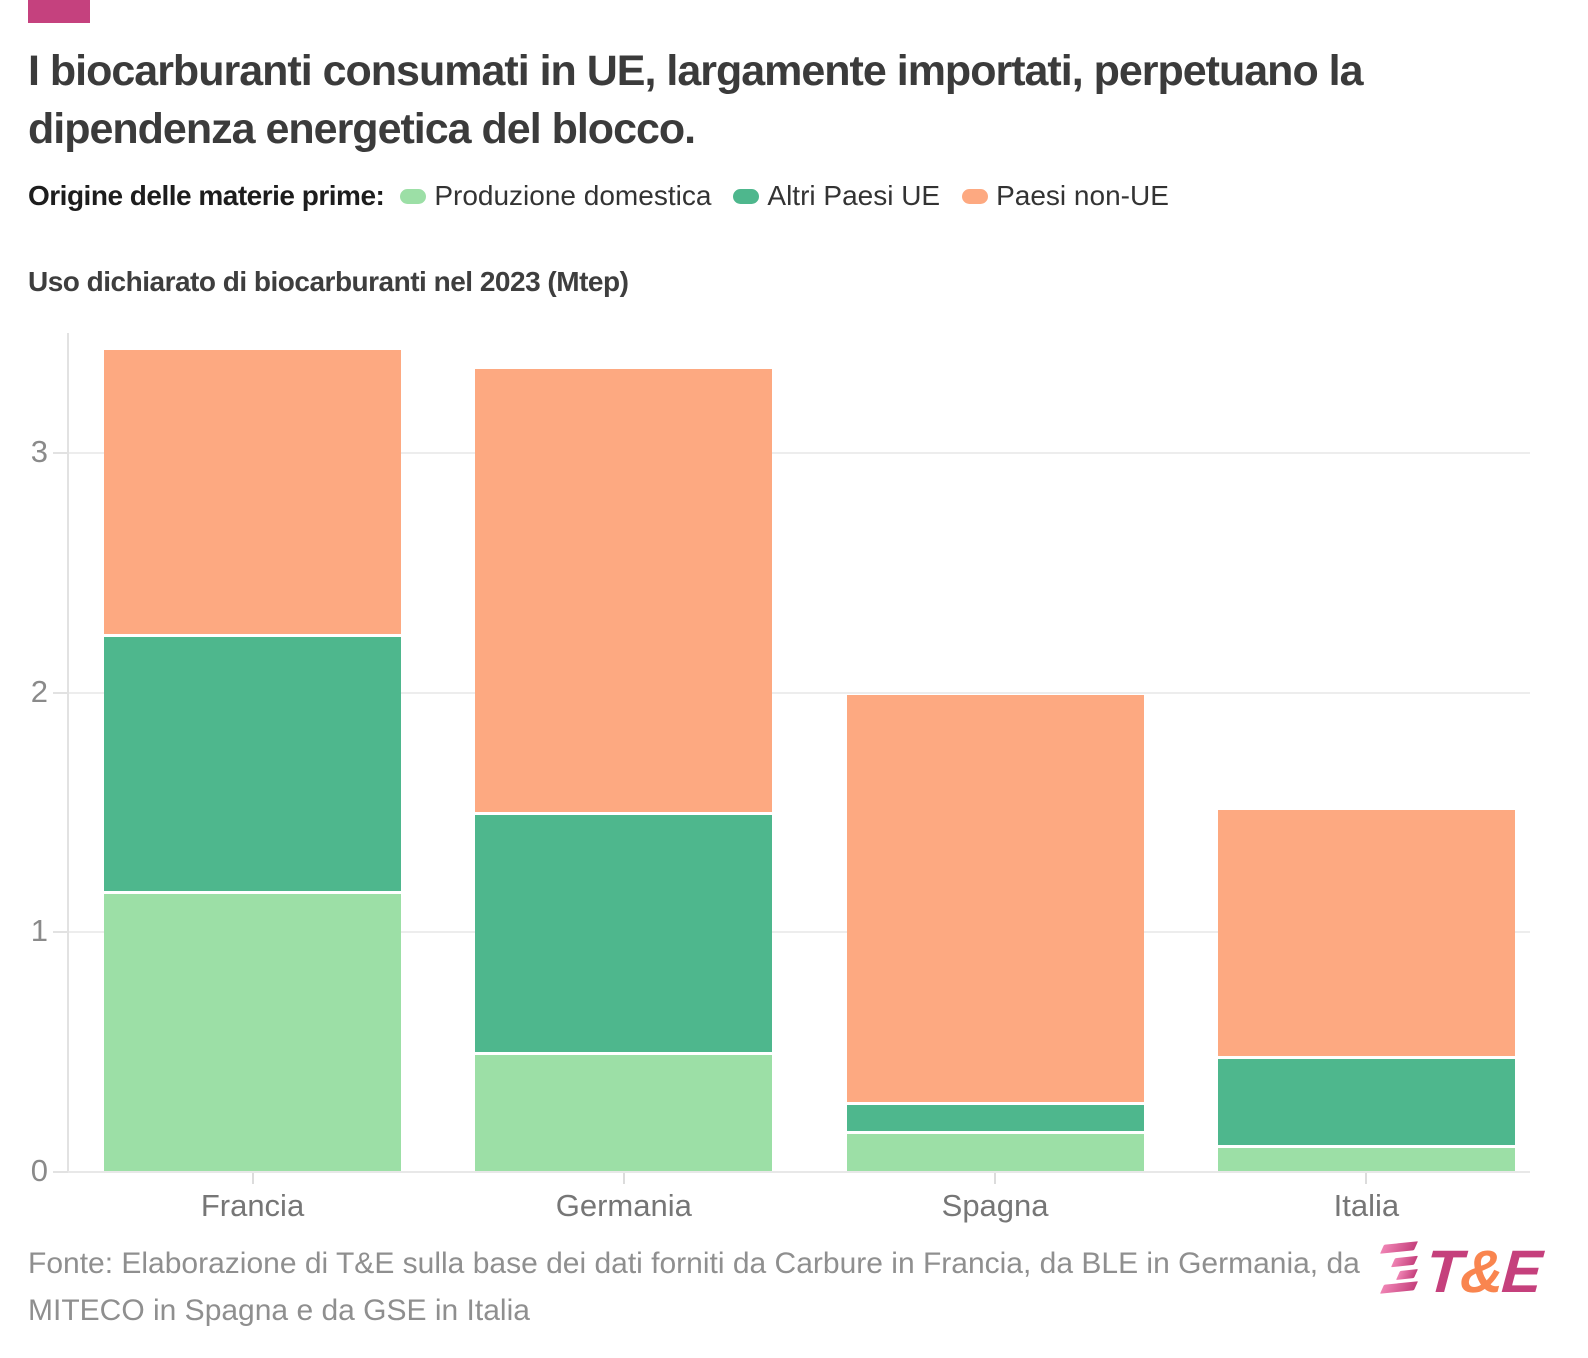 This screenshot has width=1588, height=1358. What do you see at coordinates (623, 1205) in the screenshot?
I see `x-axis-label-germania: Germania` at bounding box center [623, 1205].